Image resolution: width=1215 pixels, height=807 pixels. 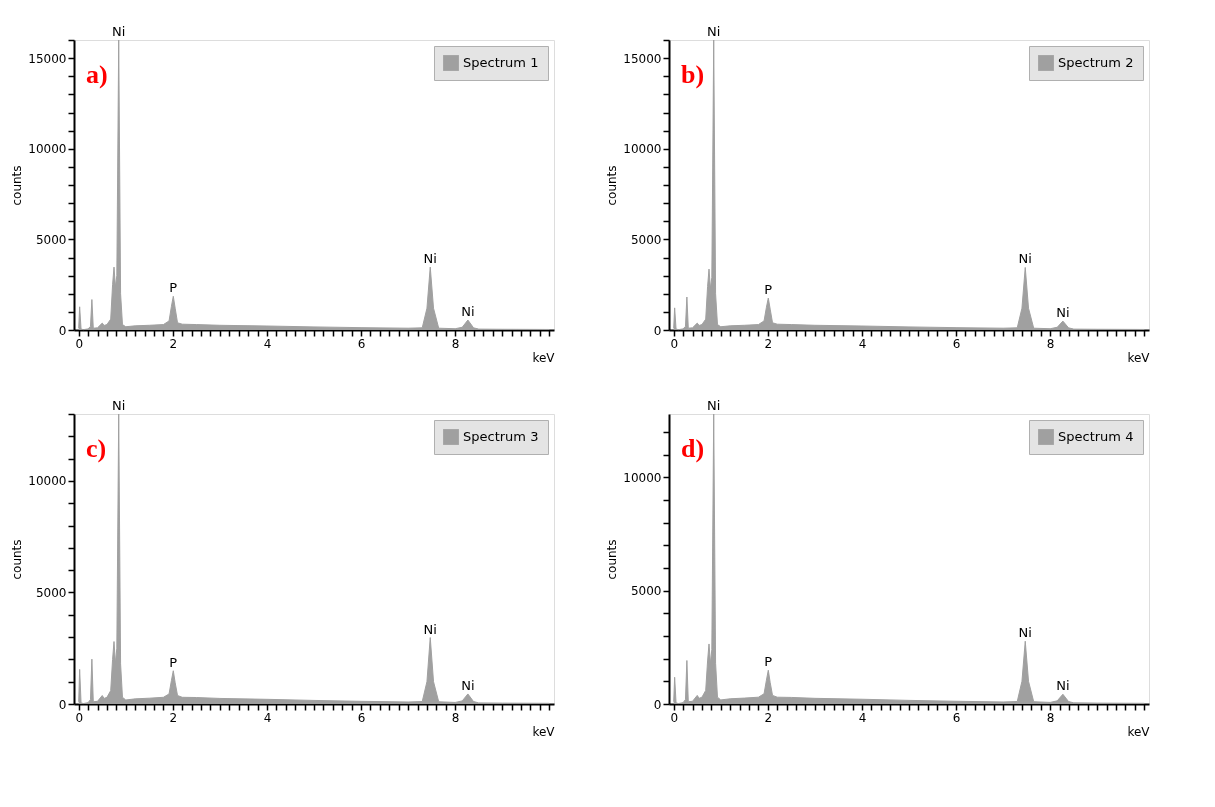 I want to click on legend-label: Spectrum 2, so click(x=1096, y=62).